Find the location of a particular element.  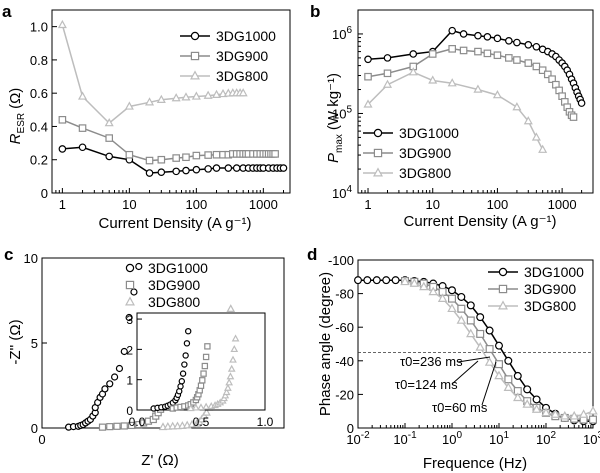

panel-a-ylabel-main: R is located at coordinates (15, 138).